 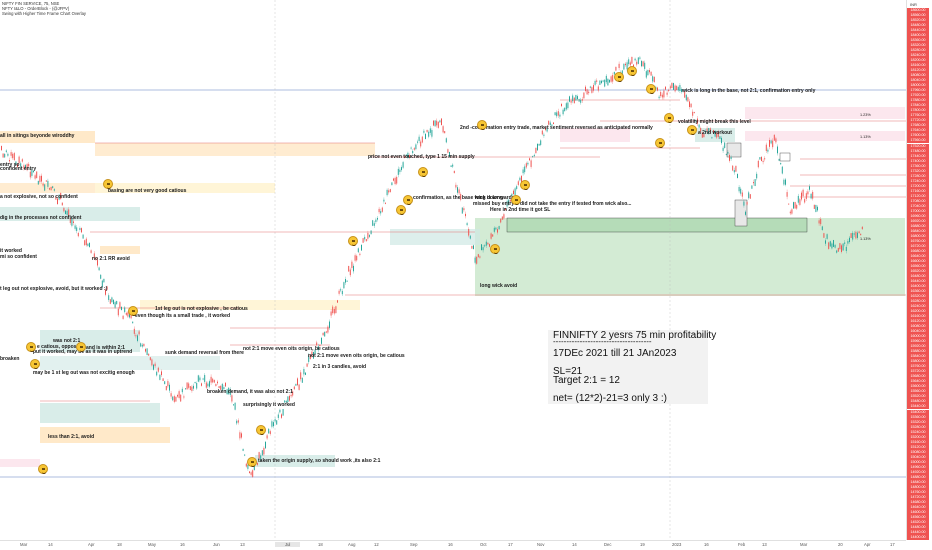 What do you see at coordinates (11, 251) in the screenshot?
I see `chart-annotation: it worked` at bounding box center [11, 251].